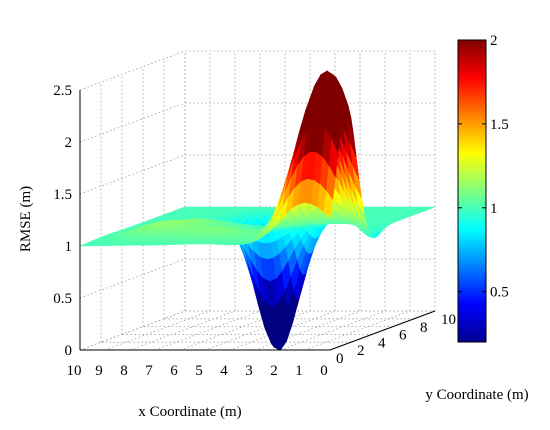  I want to click on x-tick-label: 1, so click(299, 371).